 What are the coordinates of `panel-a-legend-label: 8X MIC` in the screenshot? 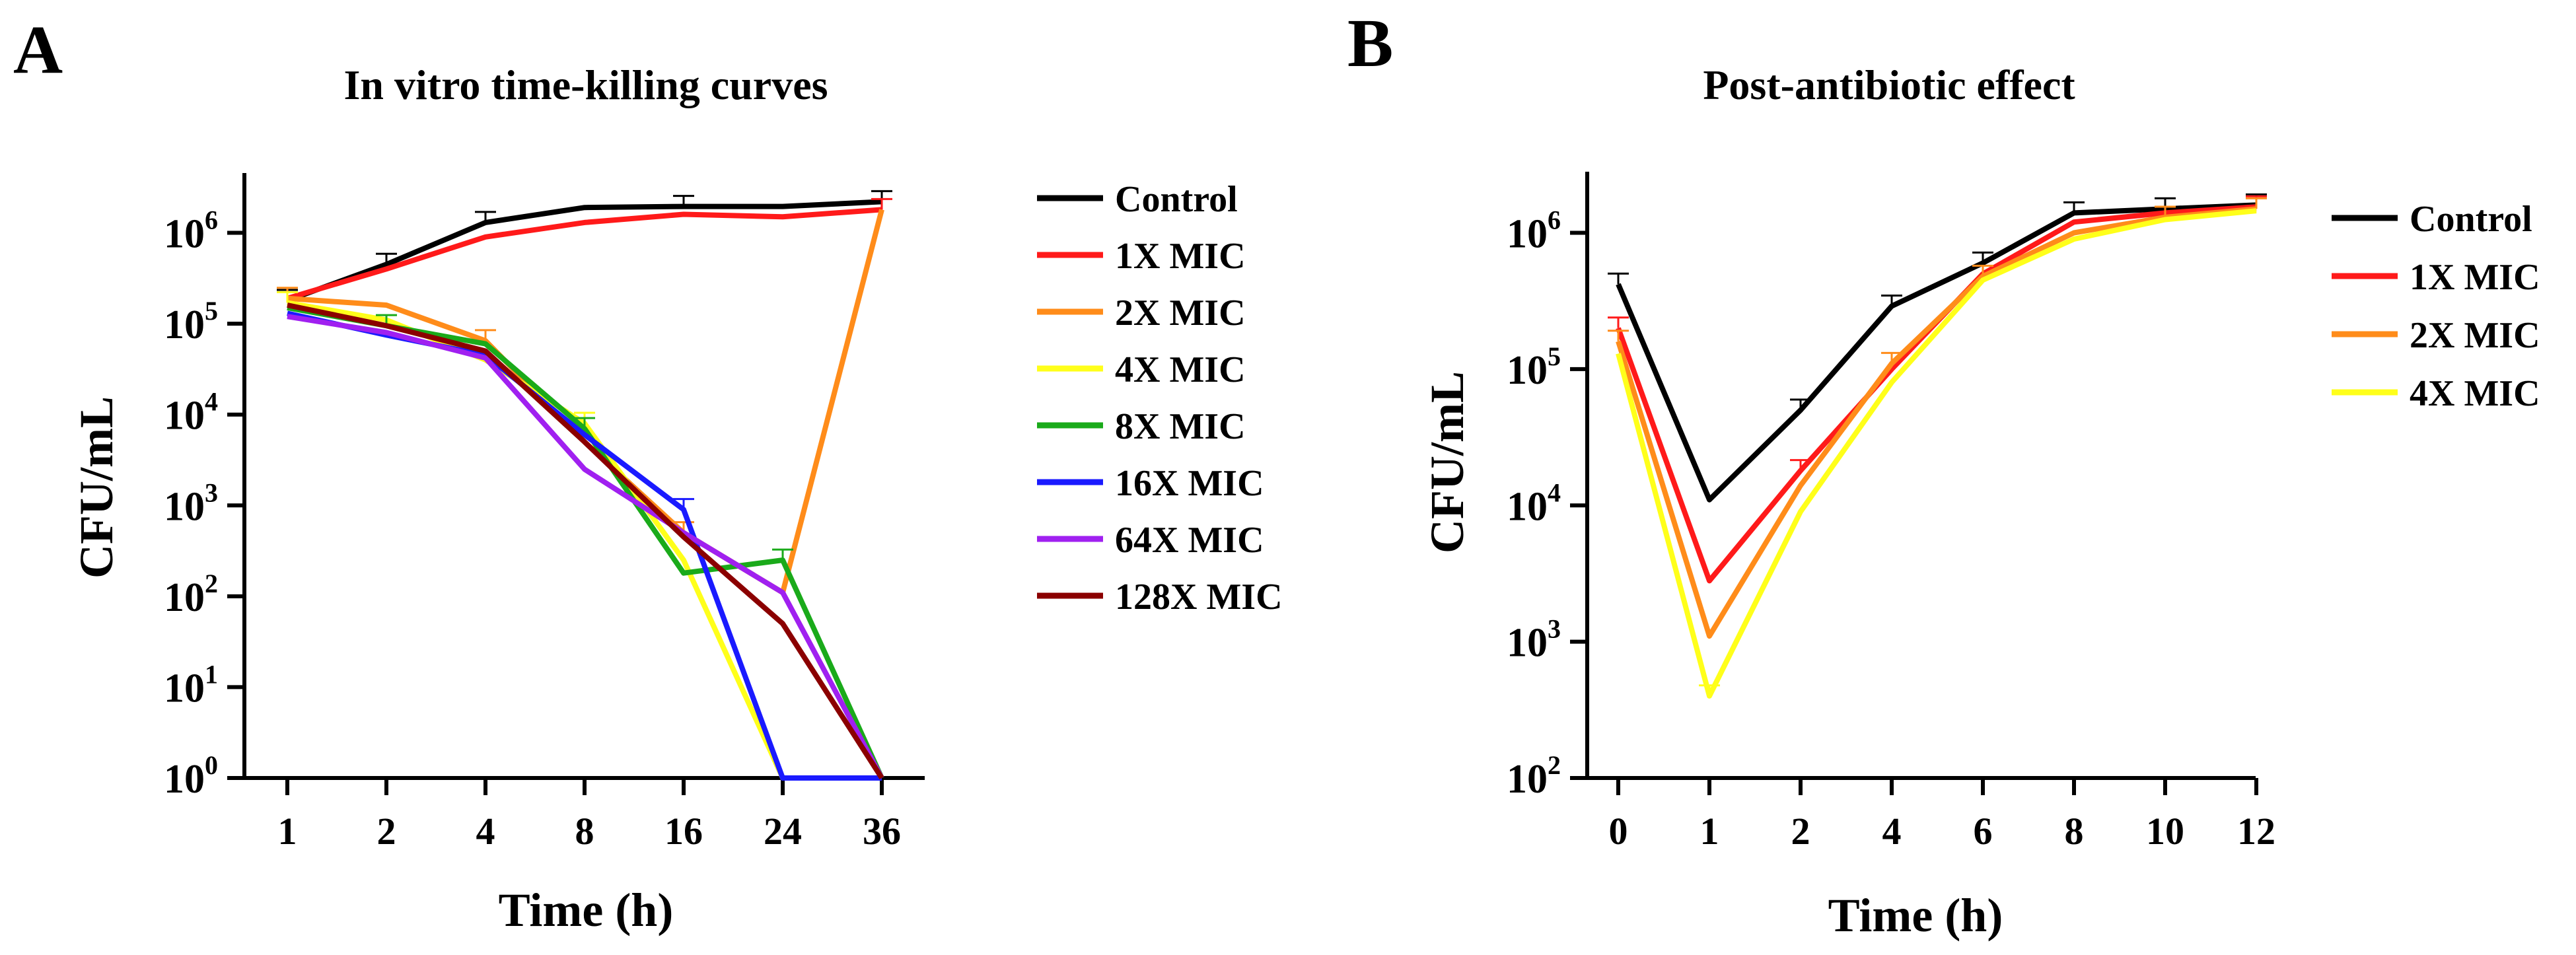 It's located at (1181, 426).